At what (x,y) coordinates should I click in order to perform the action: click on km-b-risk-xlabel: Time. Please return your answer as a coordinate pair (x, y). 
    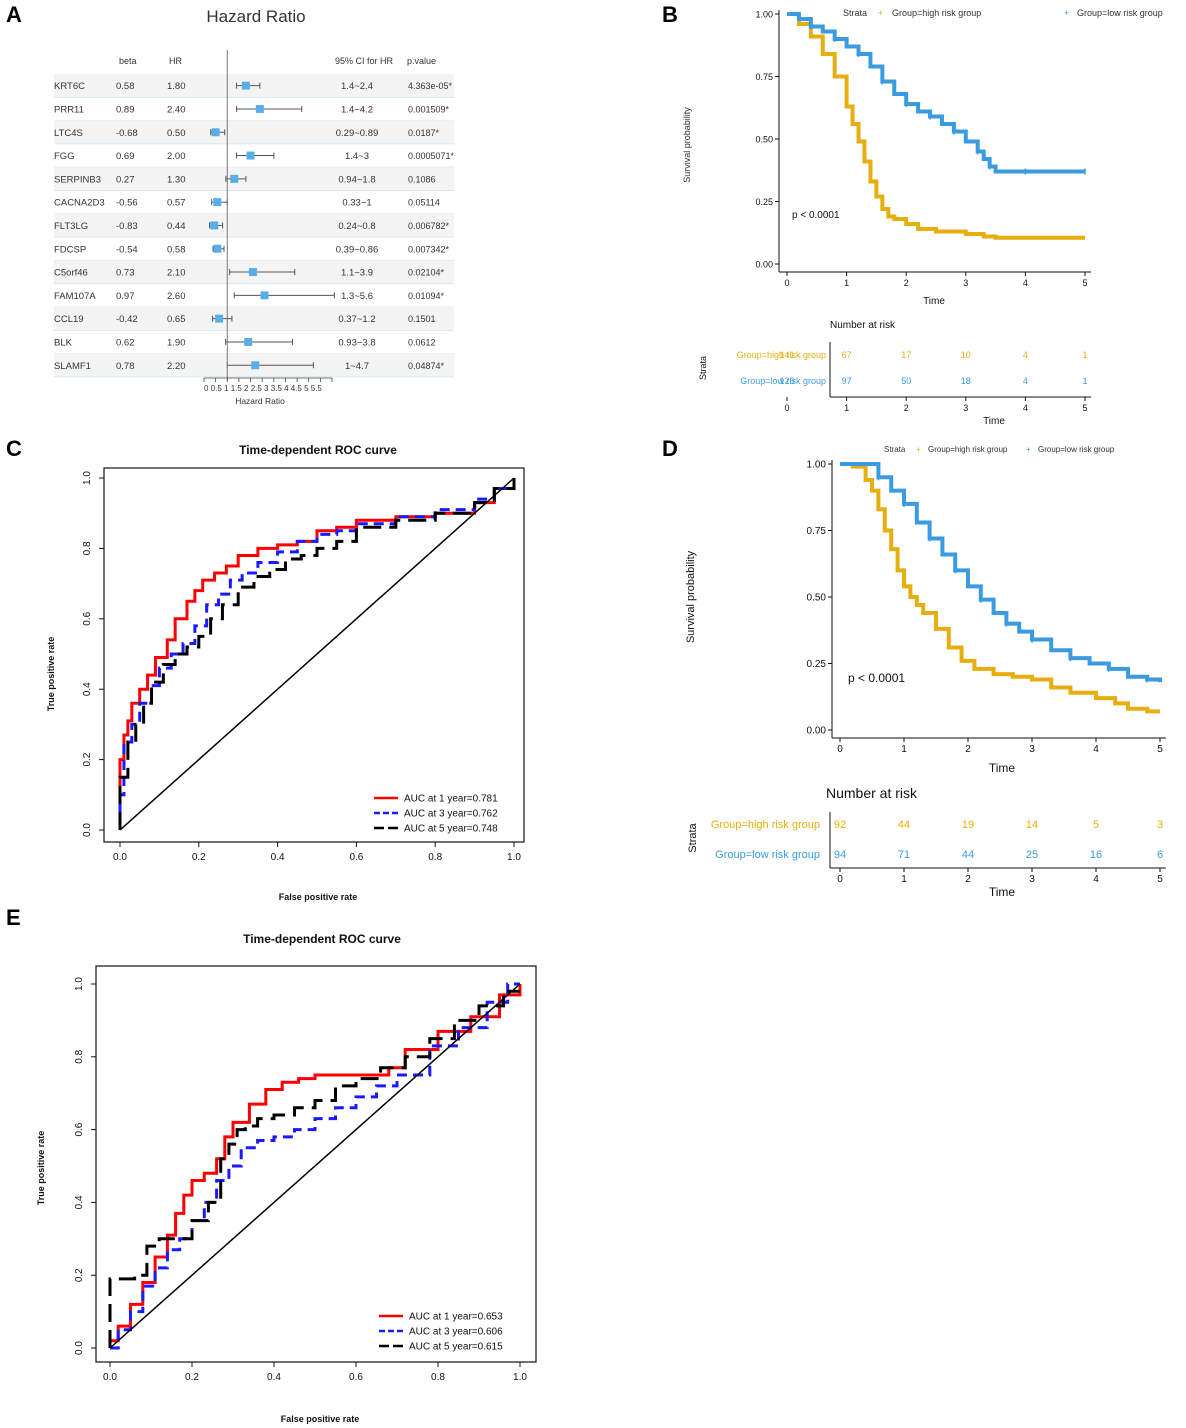
    Looking at the image, I should click on (994, 421).